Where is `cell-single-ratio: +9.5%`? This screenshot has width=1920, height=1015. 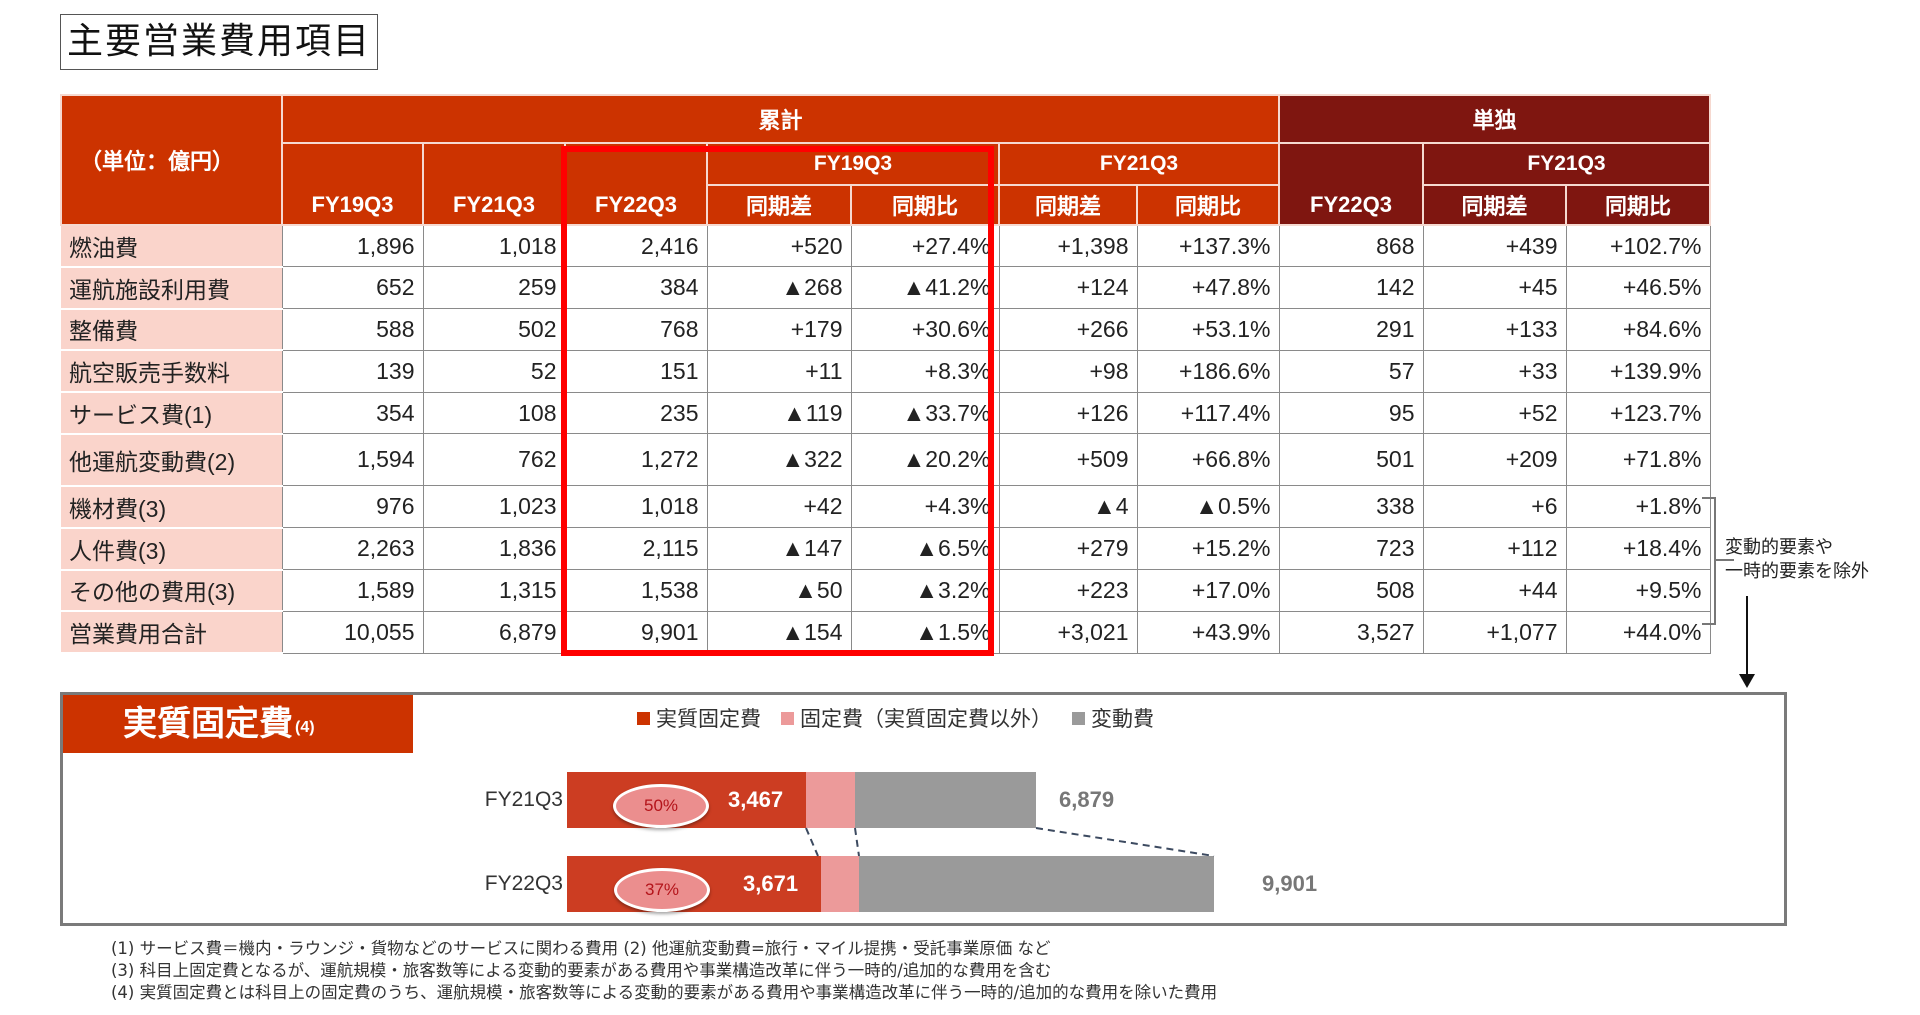 cell-single-ratio: +9.5% is located at coordinates (1638, 590).